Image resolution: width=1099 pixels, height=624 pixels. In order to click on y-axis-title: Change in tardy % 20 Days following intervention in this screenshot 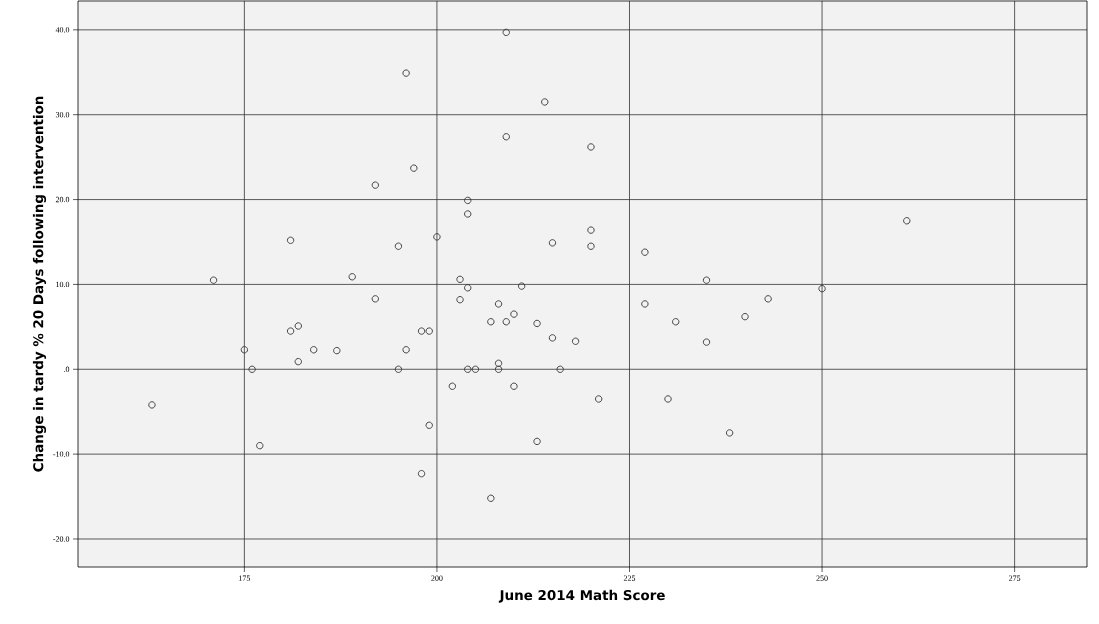, I will do `click(39, 284)`.